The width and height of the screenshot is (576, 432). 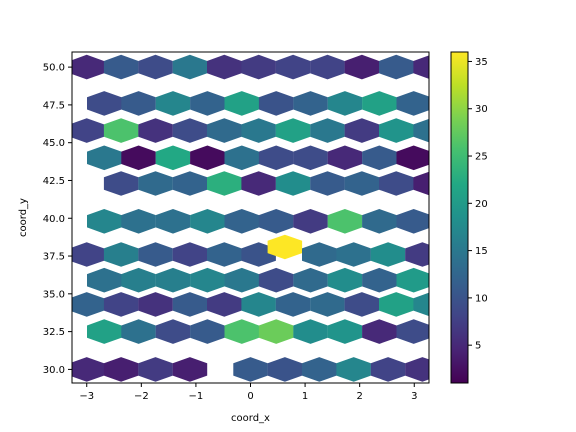 I want to click on x-tick-label: −2, so click(x=141, y=396).